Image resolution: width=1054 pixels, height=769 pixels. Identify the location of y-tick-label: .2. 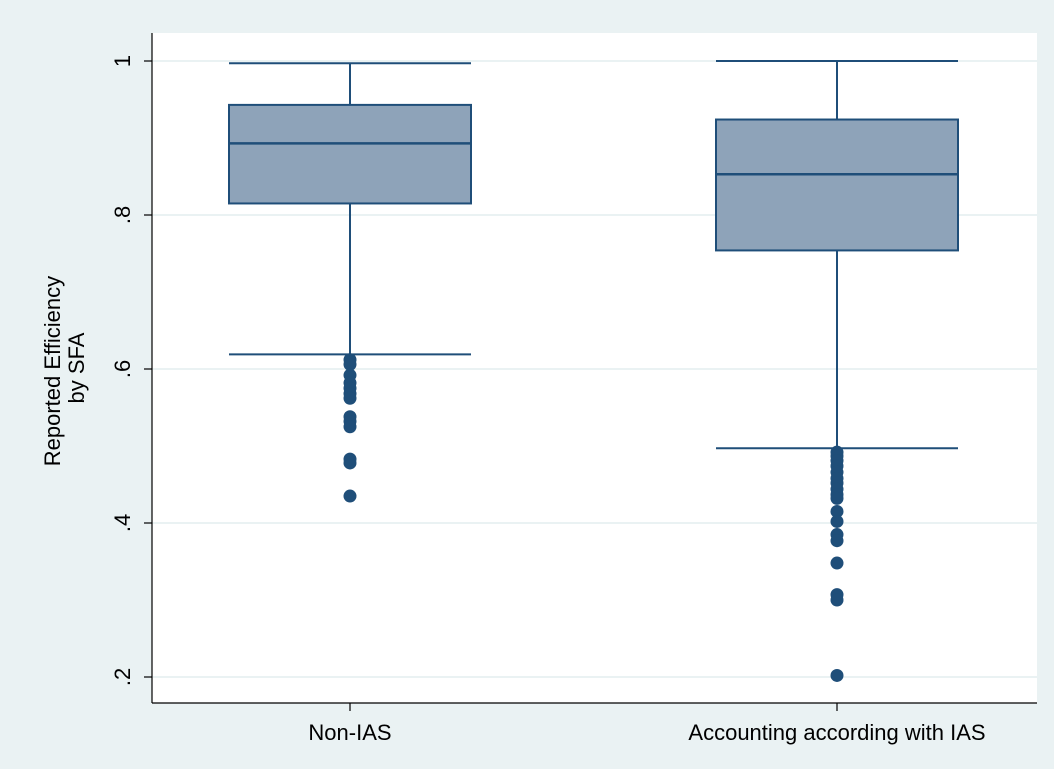
(122, 677).